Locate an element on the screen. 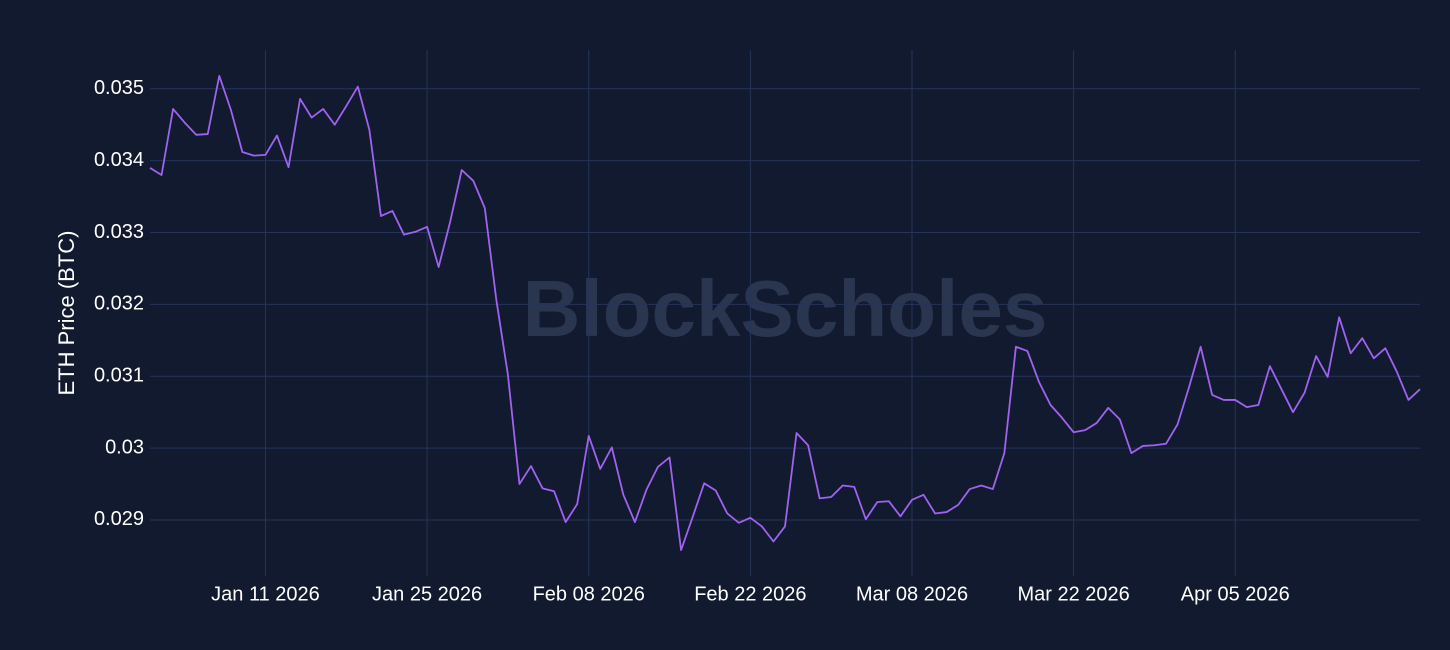 The image size is (1450, 650). y-tick-label: 0.029 is located at coordinates (119, 519).